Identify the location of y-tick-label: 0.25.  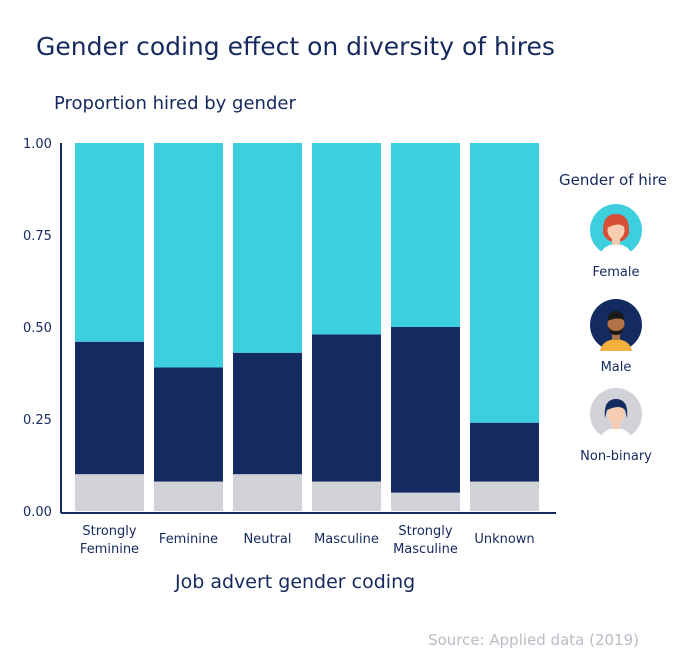
(37, 420).